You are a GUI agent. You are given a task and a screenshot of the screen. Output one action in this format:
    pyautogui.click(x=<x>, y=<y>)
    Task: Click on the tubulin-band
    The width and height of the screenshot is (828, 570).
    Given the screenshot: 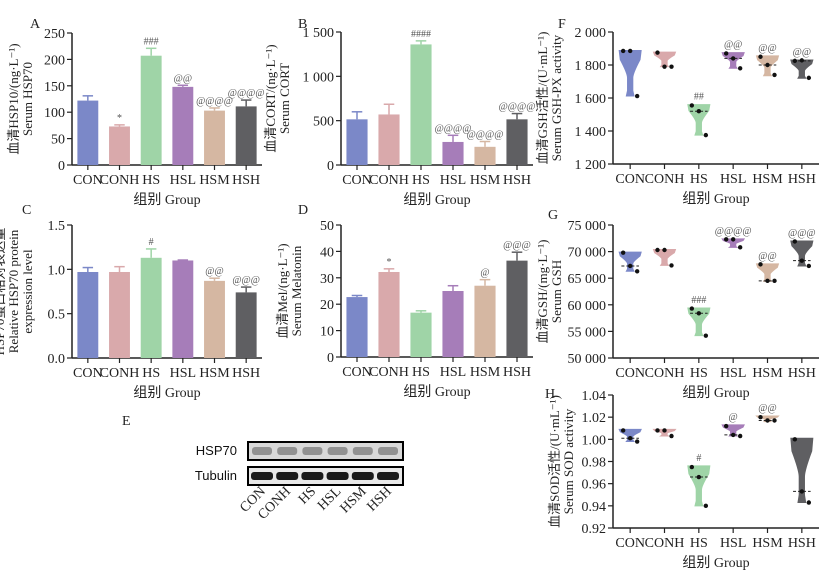 What is the action you would take?
    pyautogui.click(x=362, y=476)
    